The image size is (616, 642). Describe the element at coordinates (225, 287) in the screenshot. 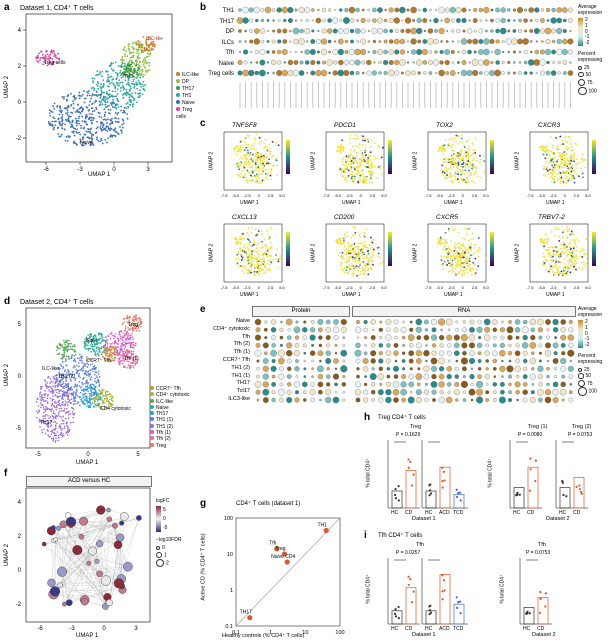

I see `tick-label: -7.5` at that location.